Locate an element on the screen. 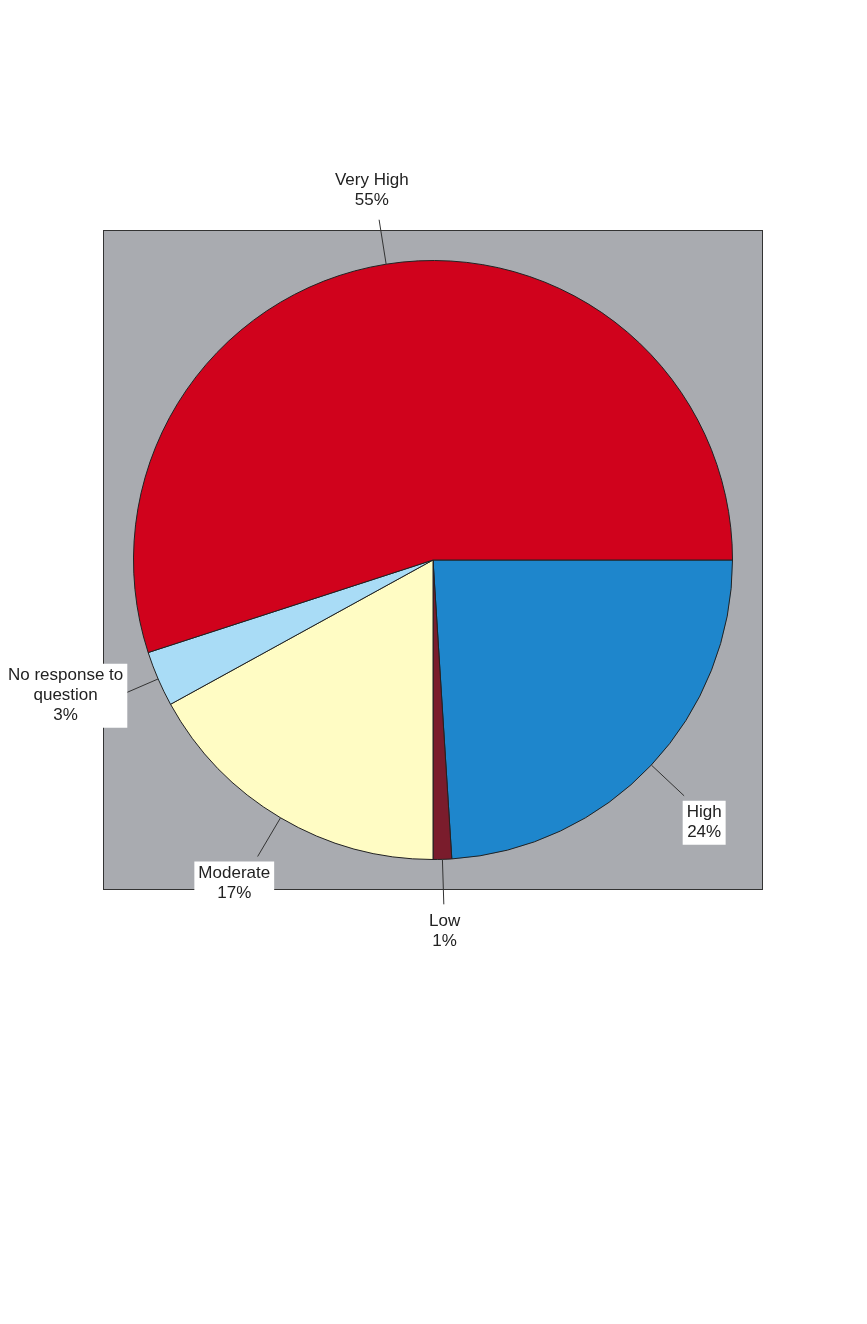  slice-label: Moderate is located at coordinates (234, 872).